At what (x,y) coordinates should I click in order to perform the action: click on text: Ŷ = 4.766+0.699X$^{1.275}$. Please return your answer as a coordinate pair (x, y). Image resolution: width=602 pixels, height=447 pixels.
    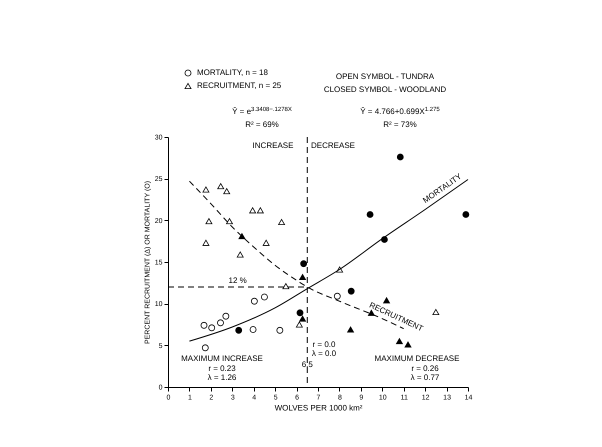
    Looking at the image, I should click on (400, 111).